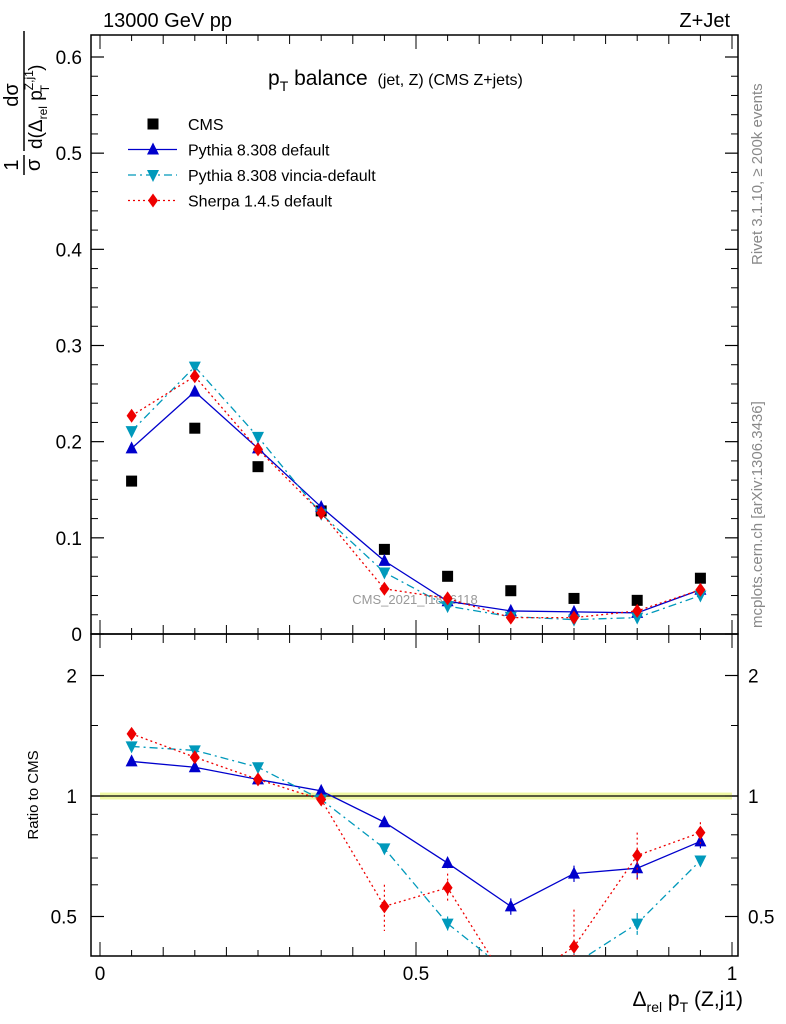 This screenshot has width=786, height=1024. What do you see at coordinates (416, 850) in the screenshot?
I see `ratio-line-pythia-8-308-vincia-default` at bounding box center [416, 850].